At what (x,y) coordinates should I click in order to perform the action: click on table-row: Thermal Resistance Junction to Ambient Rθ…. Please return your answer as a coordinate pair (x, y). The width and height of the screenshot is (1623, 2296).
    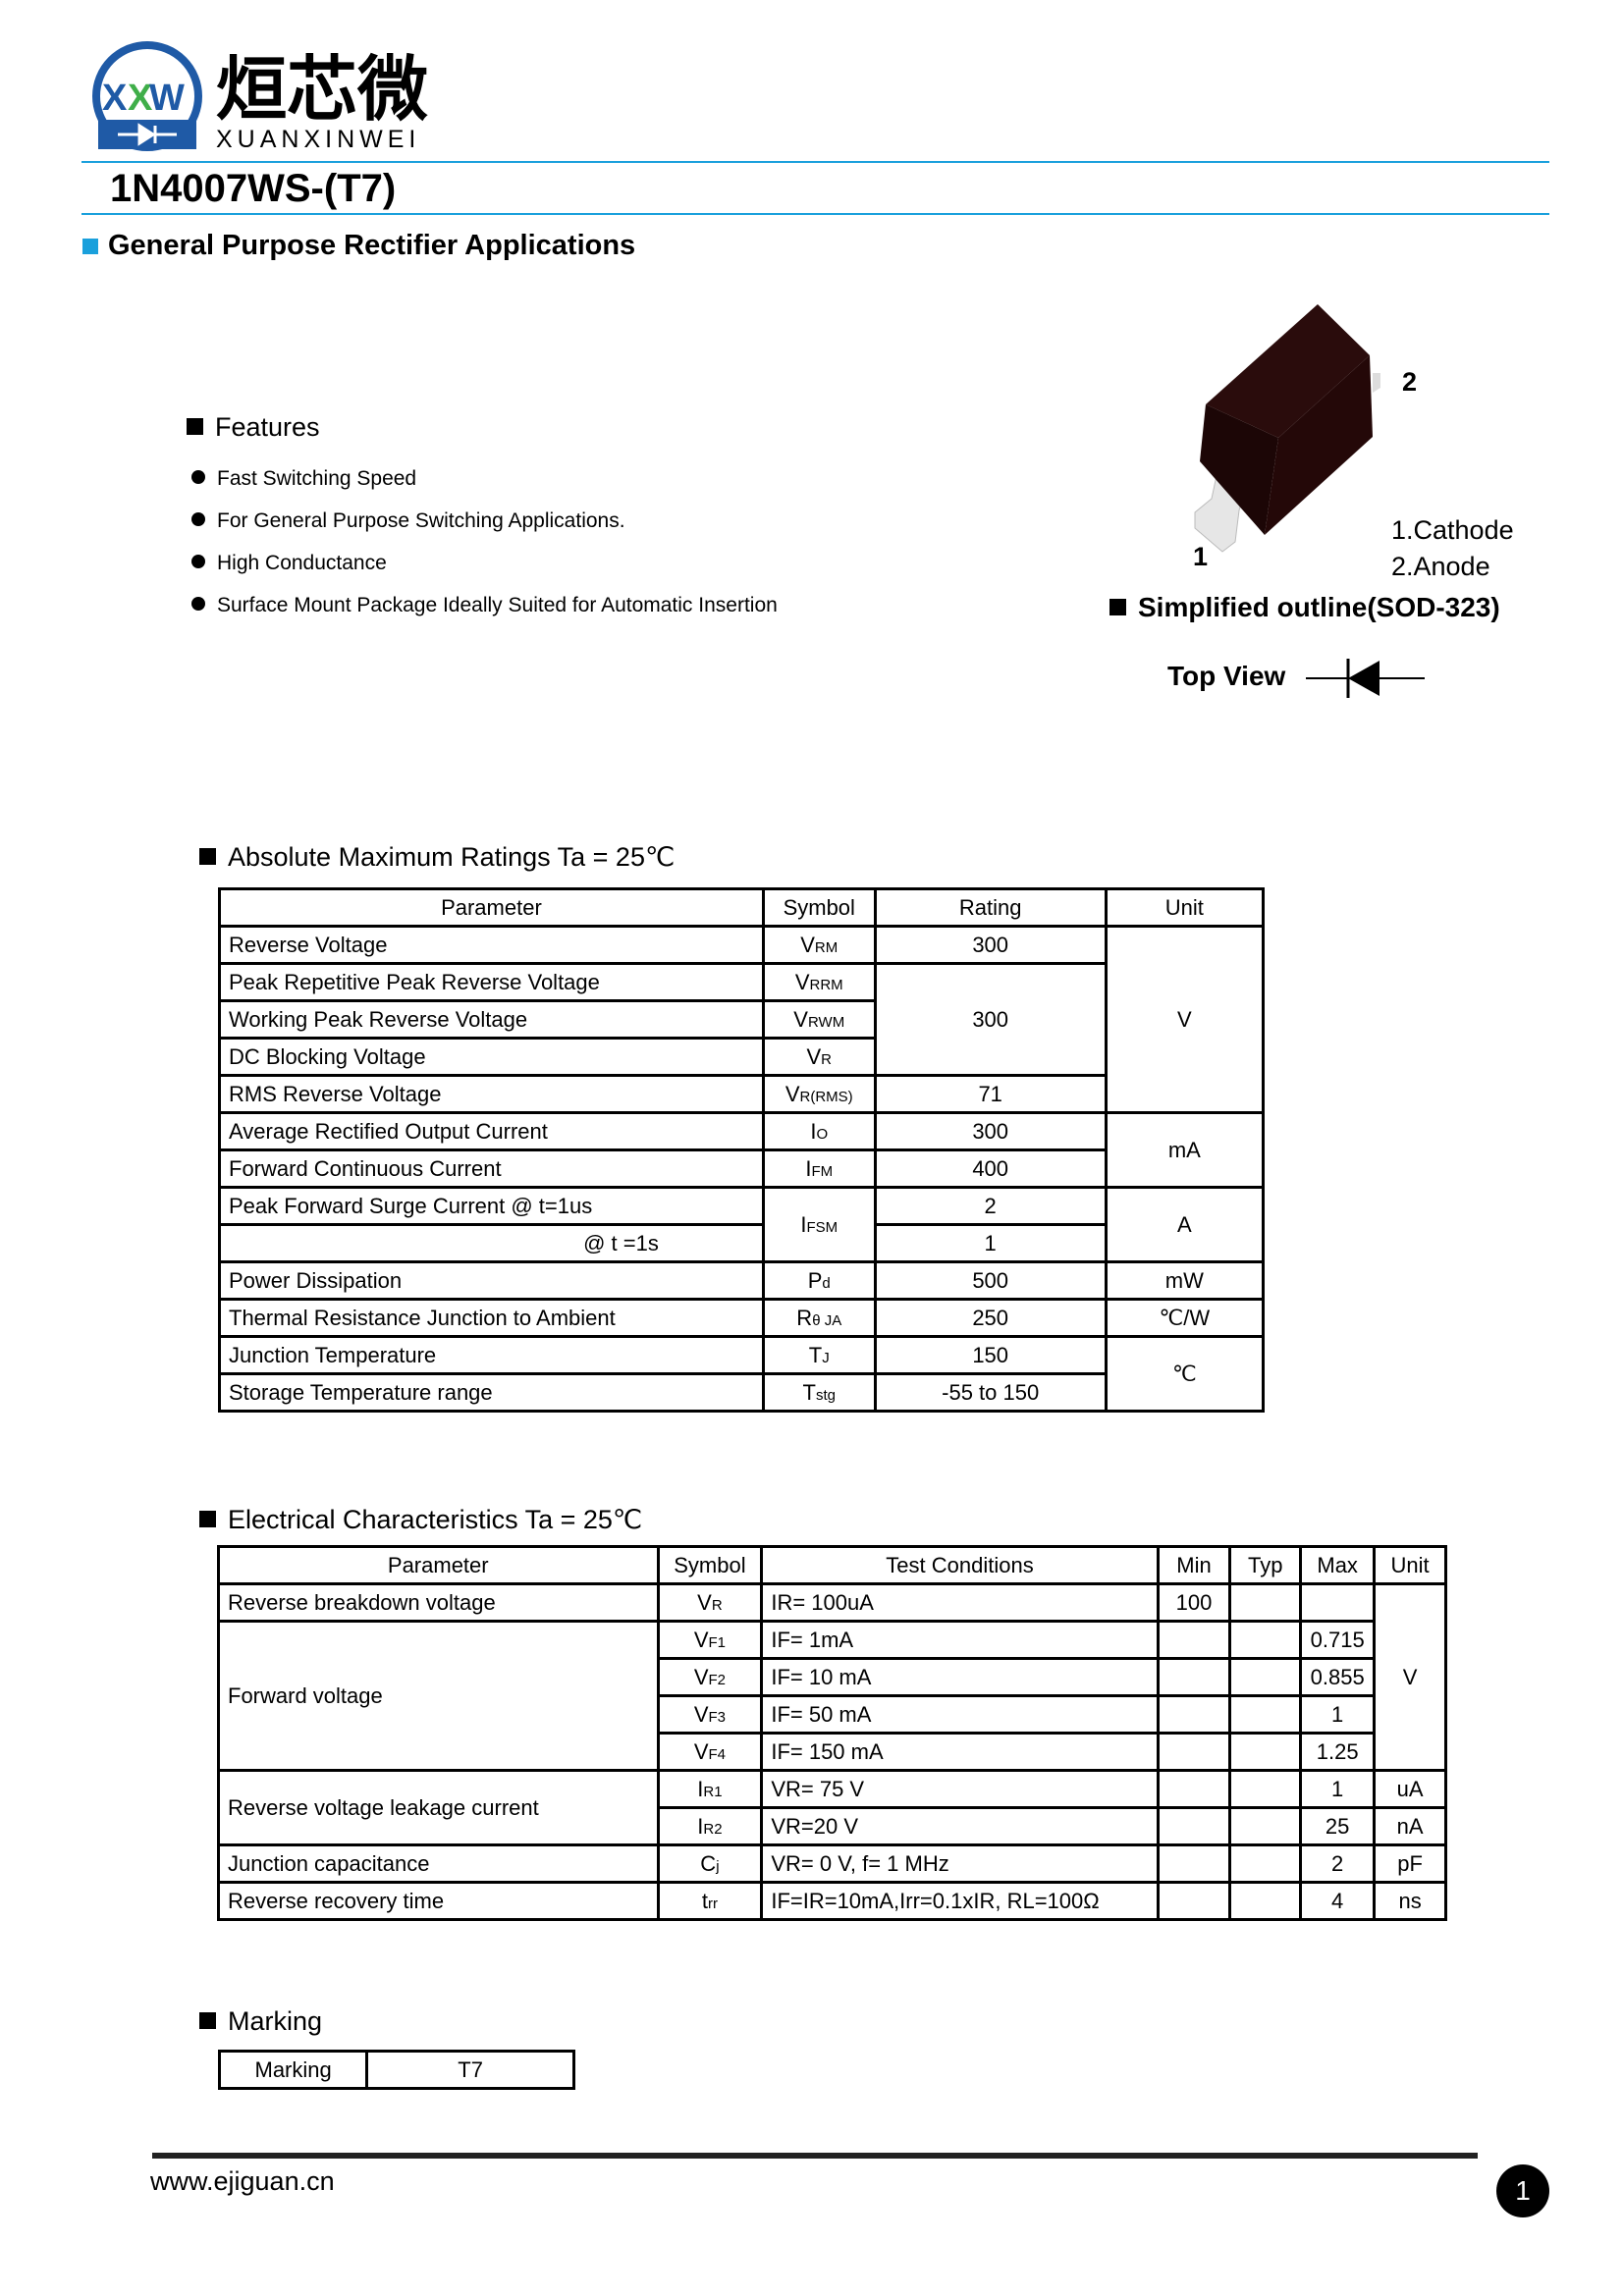
    Looking at the image, I should click on (742, 1318).